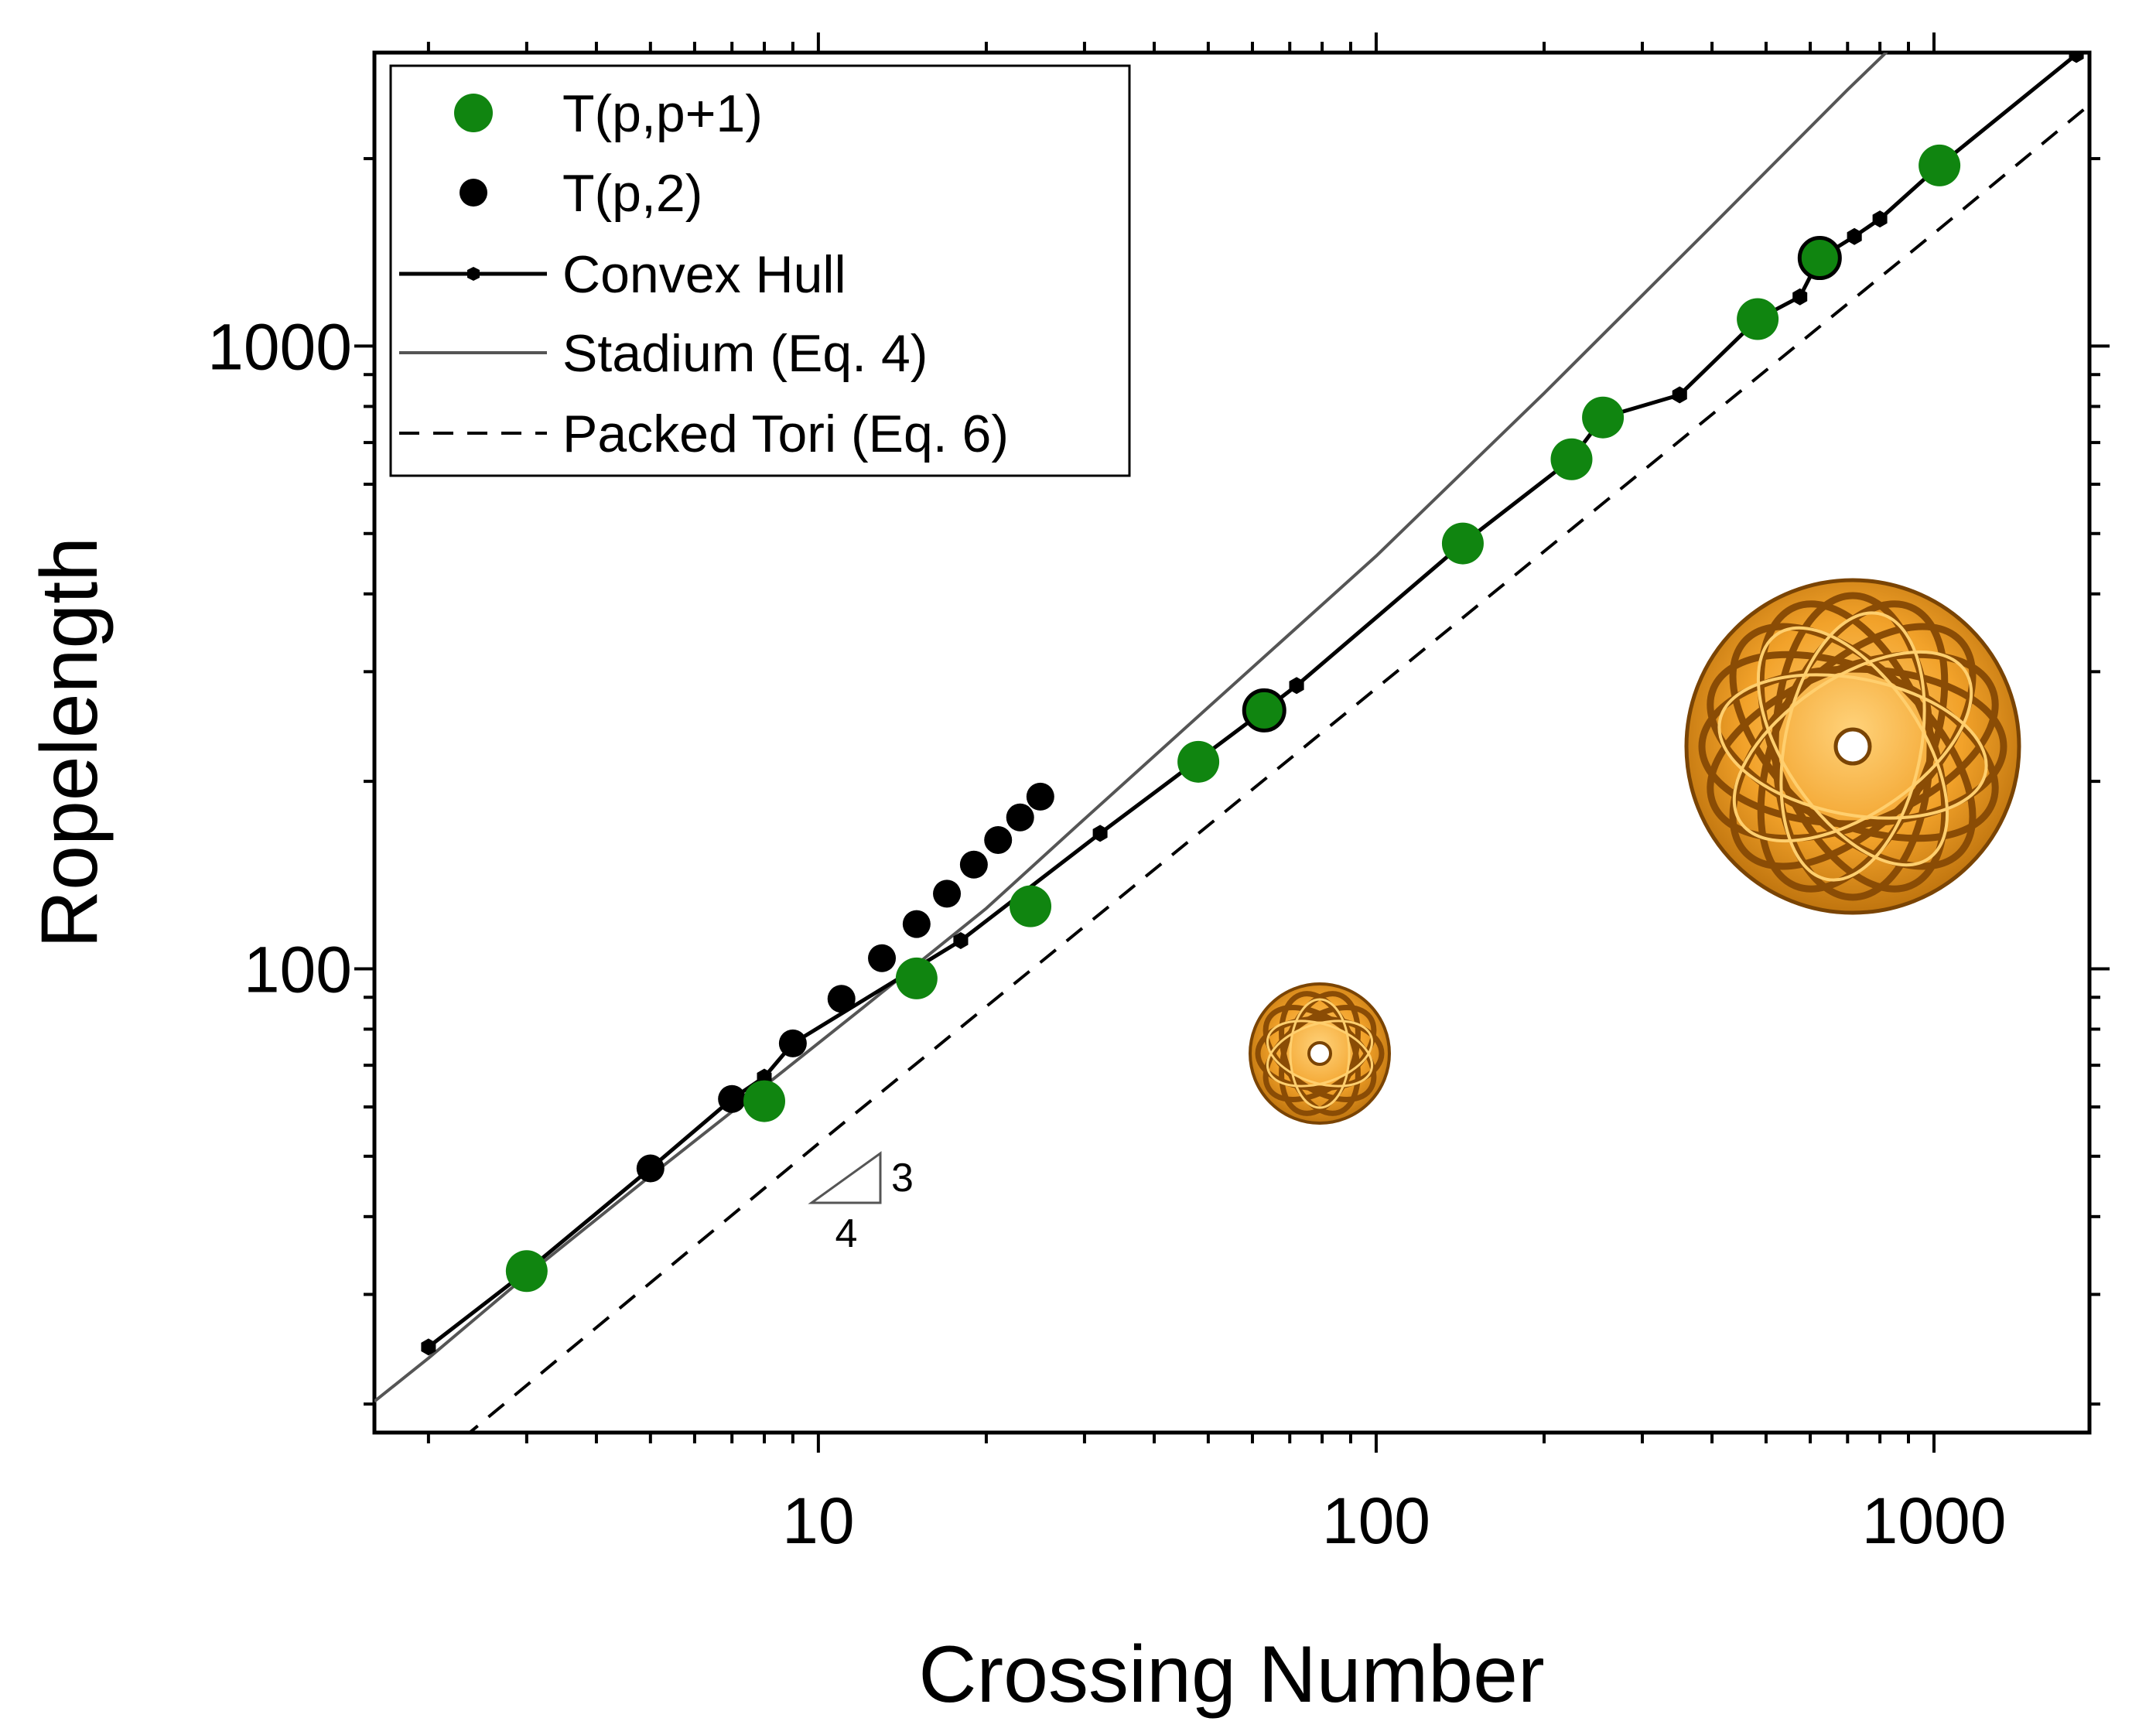  Describe the element at coordinates (818, 1521) in the screenshot. I see `x-tick-label: 10` at that location.